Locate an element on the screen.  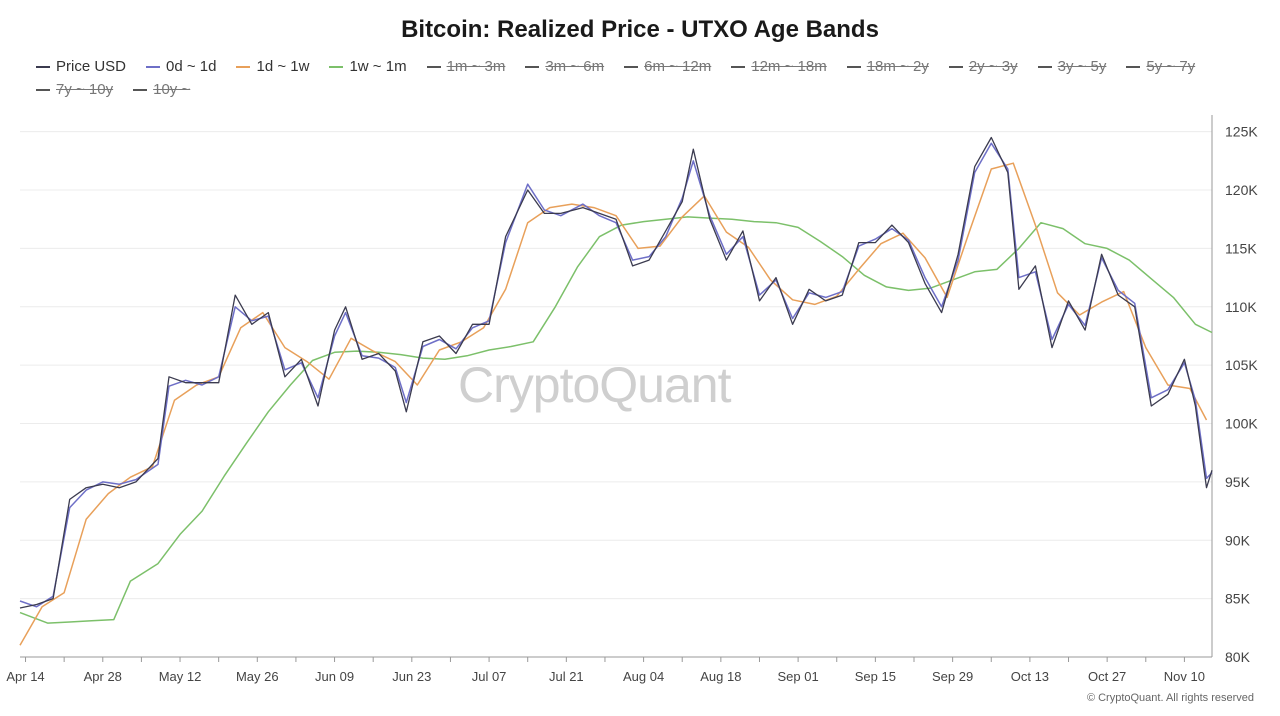
y-tick-label: 120K is located at coordinates (1241, 190).